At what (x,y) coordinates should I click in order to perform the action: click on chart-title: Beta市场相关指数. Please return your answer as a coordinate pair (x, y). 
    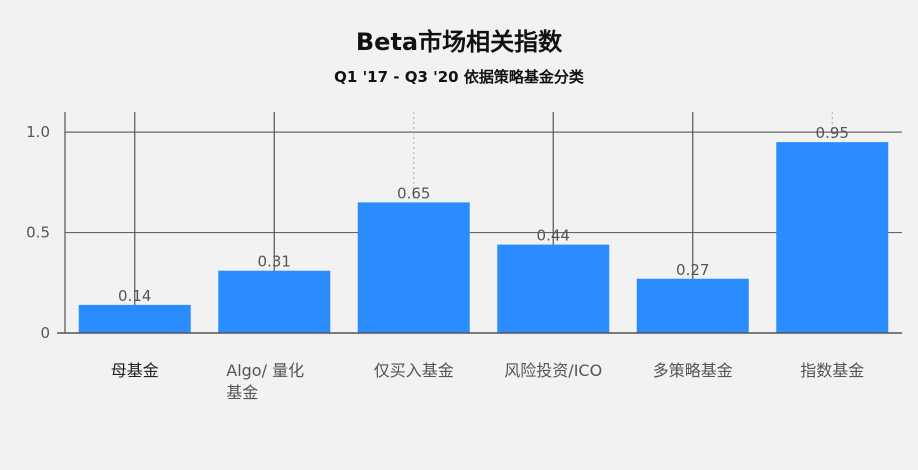
    Looking at the image, I should click on (459, 42).